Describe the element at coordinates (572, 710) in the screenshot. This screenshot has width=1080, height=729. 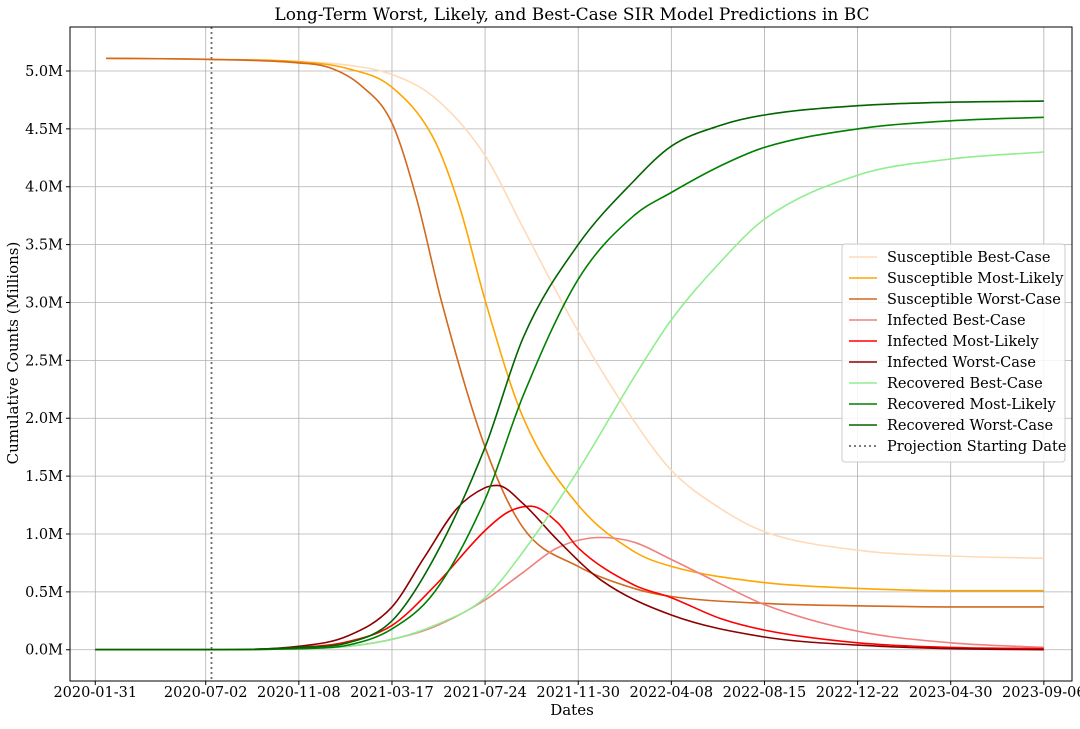
I see `x-axis-label: Dates` at that location.